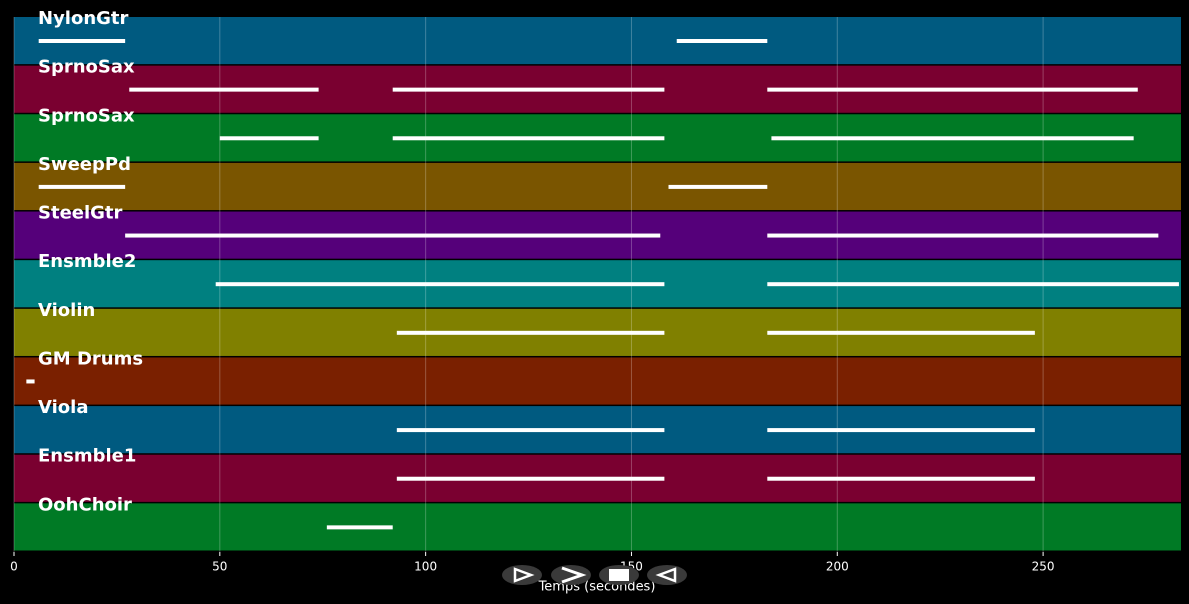  What do you see at coordinates (83, 18) in the screenshot?
I see `track-name: NylonGtr` at bounding box center [83, 18].